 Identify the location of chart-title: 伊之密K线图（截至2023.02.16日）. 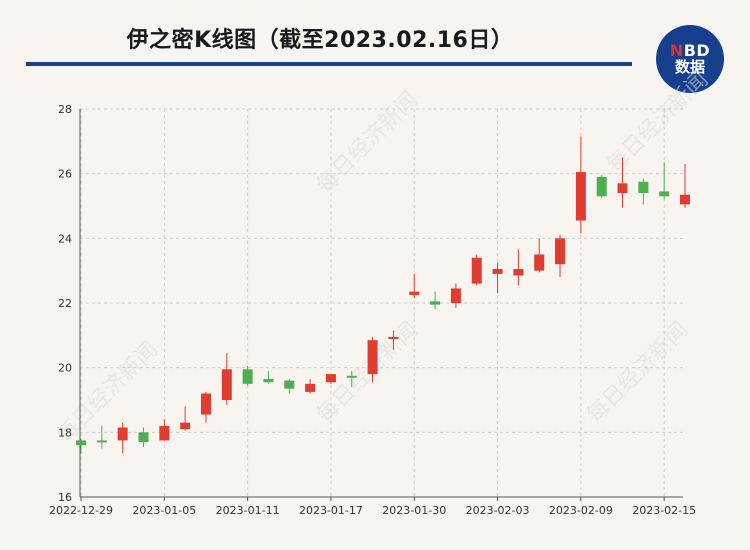
(320, 40).